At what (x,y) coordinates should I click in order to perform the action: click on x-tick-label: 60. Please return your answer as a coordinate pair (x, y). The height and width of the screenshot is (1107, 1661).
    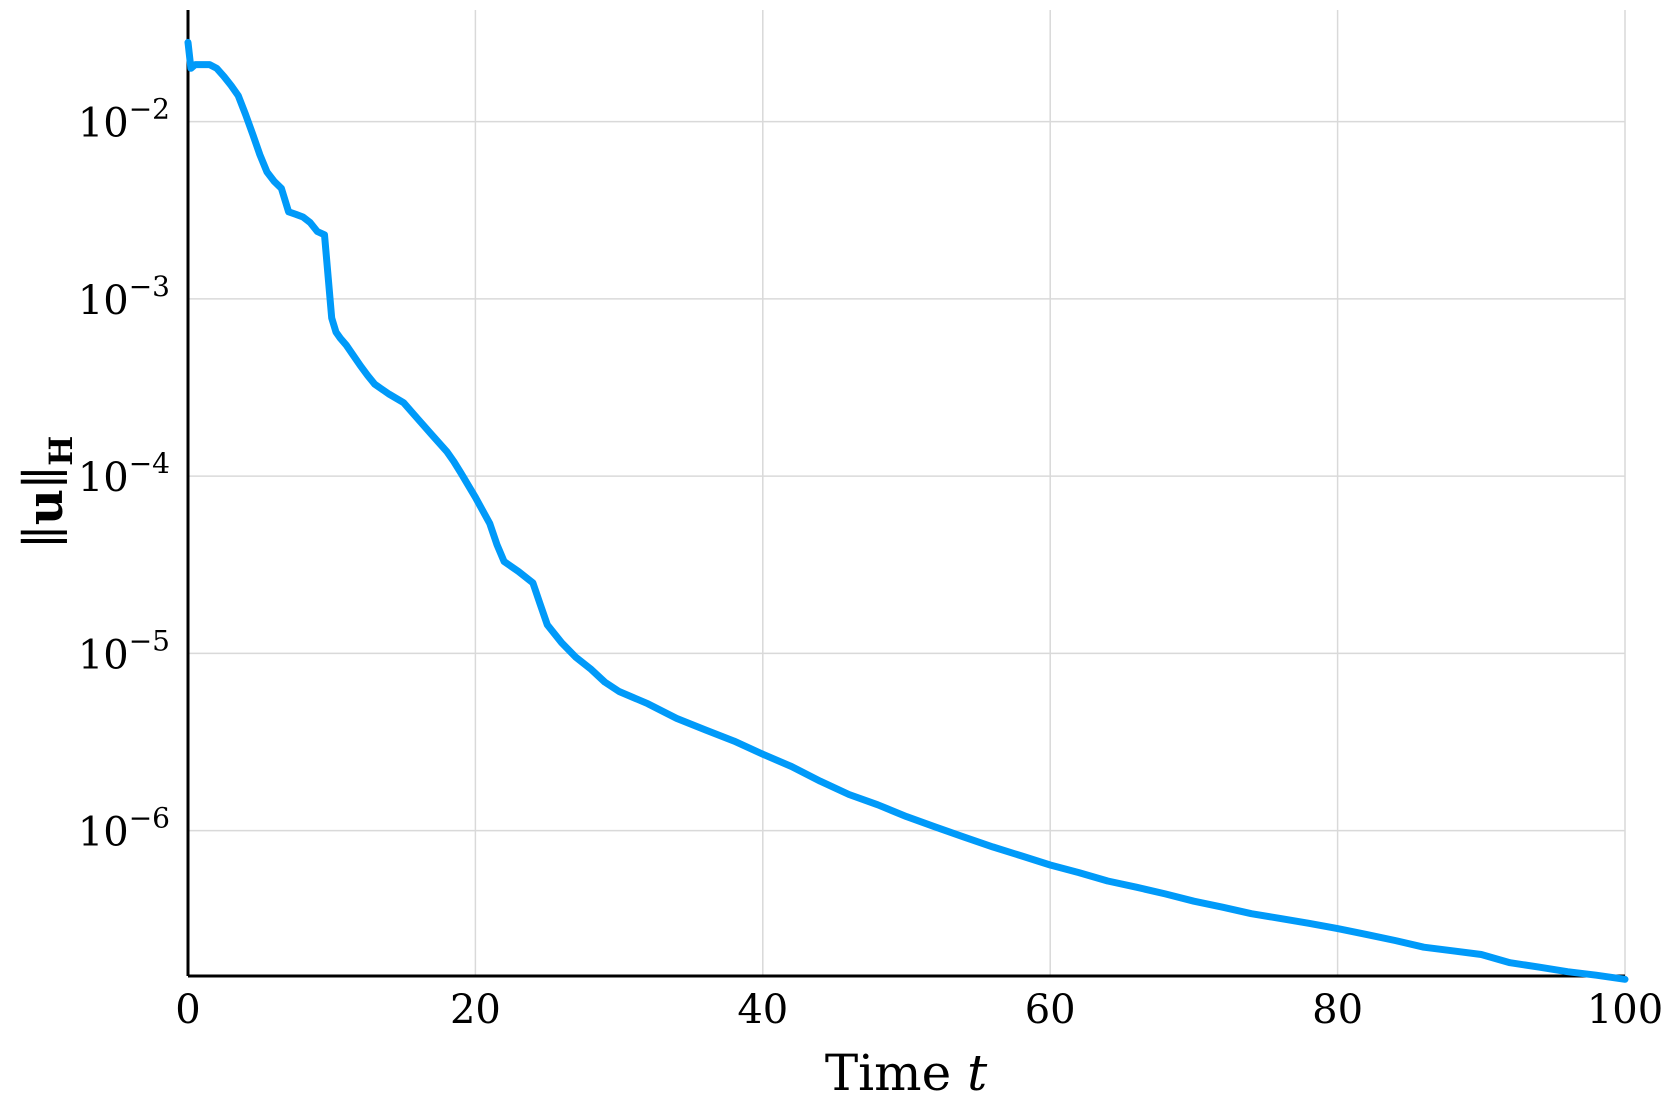
    Looking at the image, I should click on (1050, 1010).